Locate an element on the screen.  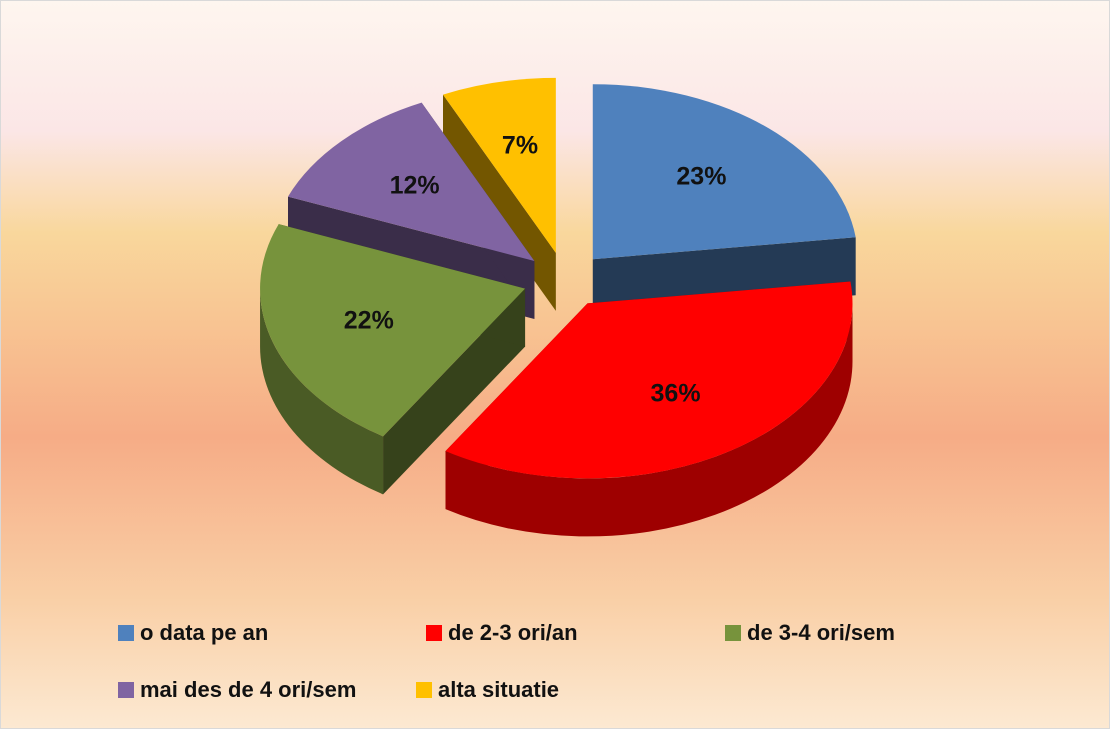
legend-label: o data pe an is located at coordinates (204, 632).